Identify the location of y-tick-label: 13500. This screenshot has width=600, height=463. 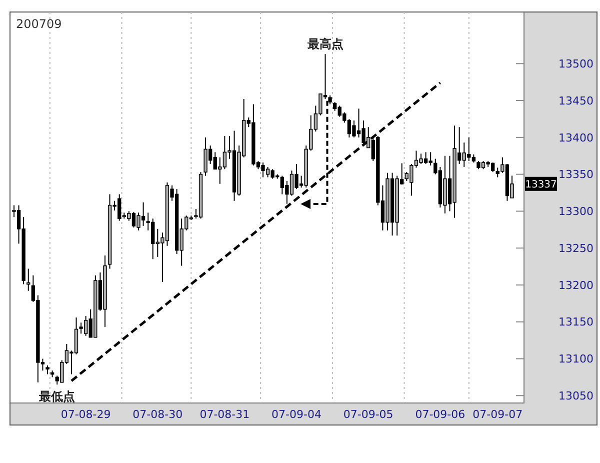
(576, 63).